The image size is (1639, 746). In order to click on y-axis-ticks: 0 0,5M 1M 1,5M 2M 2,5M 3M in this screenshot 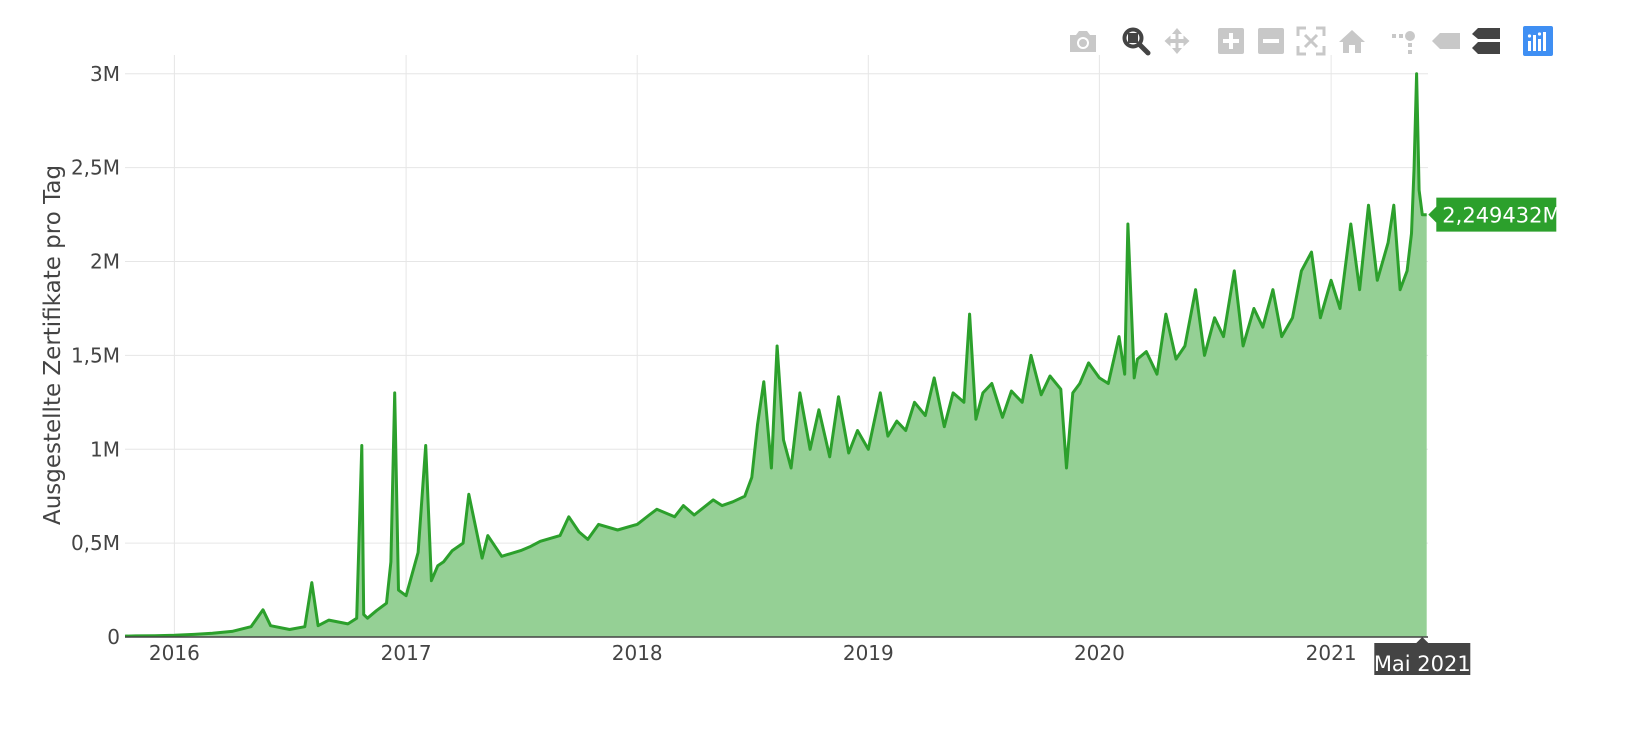, I will do `click(95, 355)`.